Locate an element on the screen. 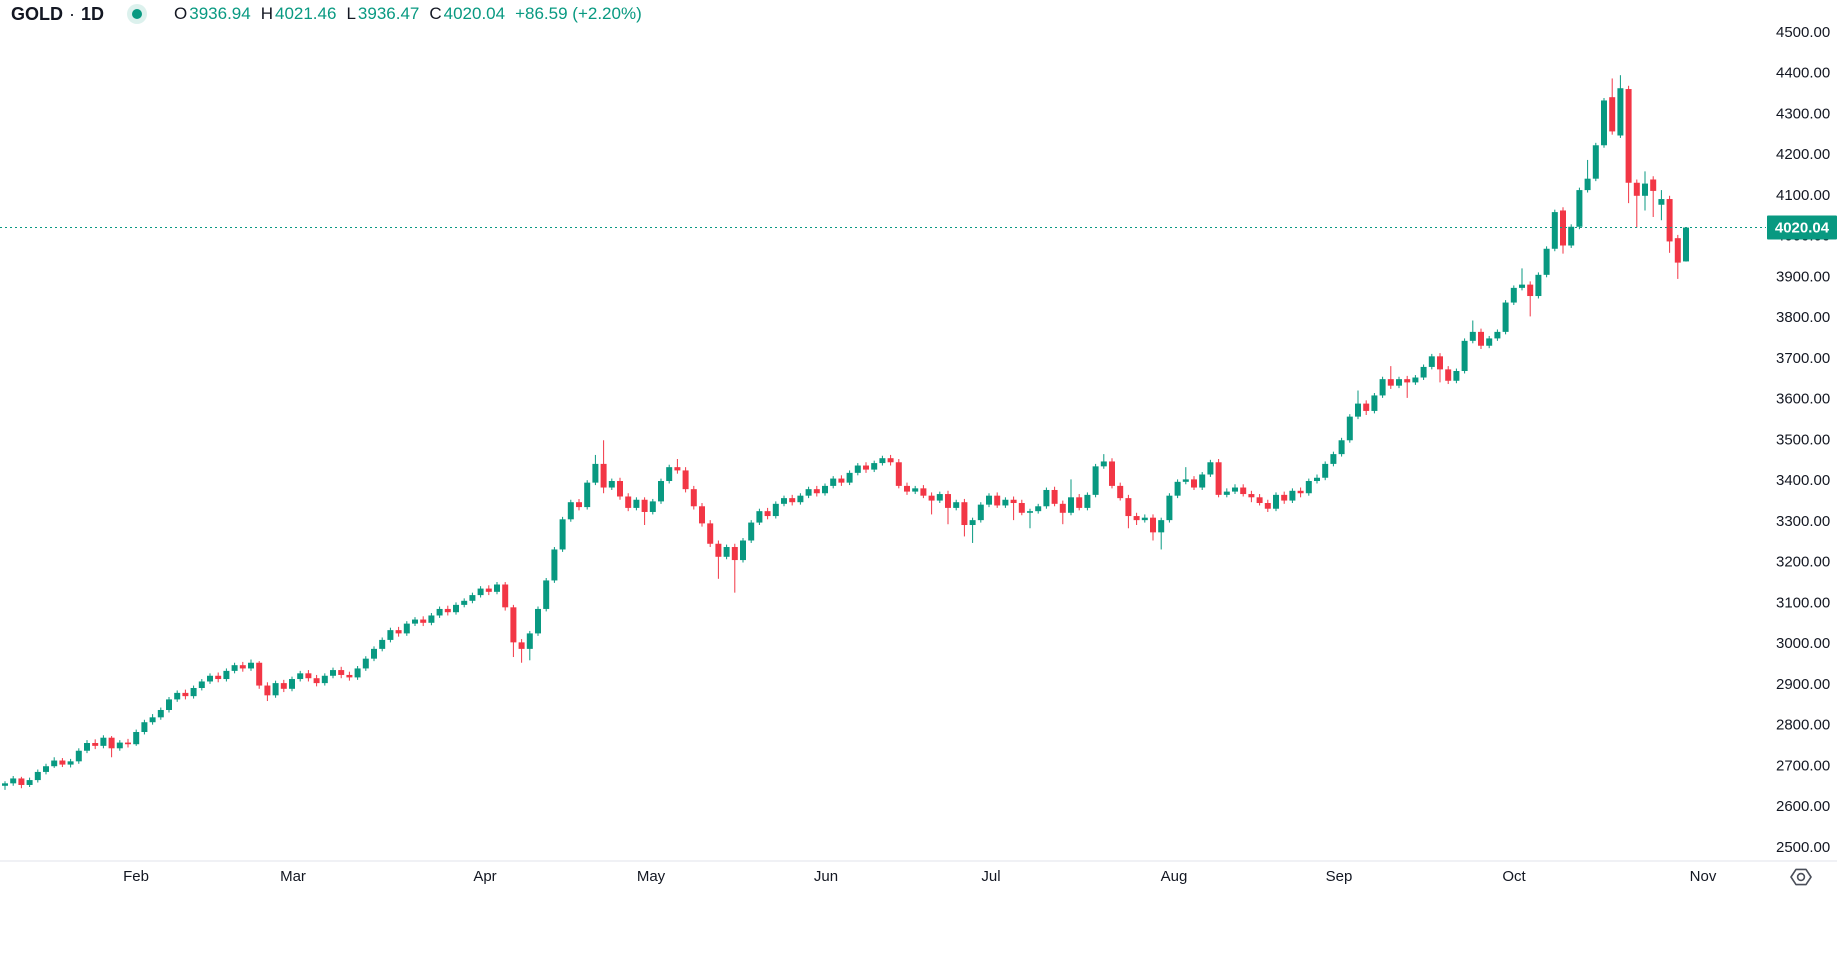 Image resolution: width=1837 pixels, height=962 pixels. high-value: 4021.46 is located at coordinates (305, 13).